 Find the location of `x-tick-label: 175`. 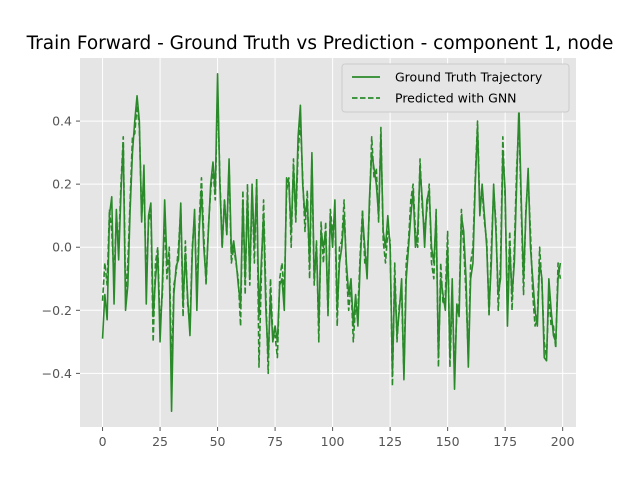

x-tick-label: 175 is located at coordinates (505, 441).